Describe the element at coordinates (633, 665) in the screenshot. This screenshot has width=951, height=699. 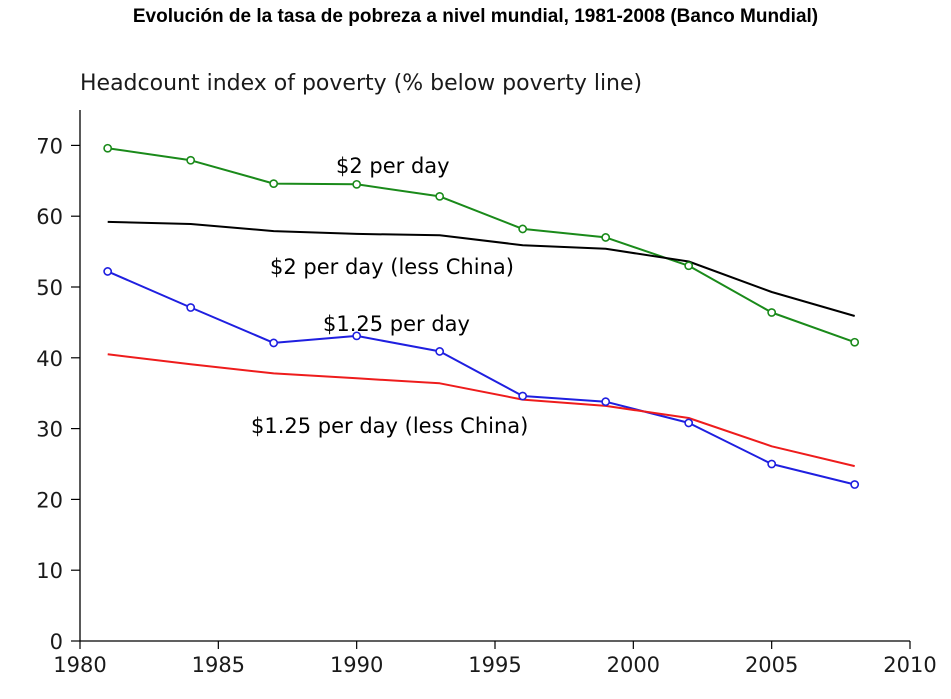
I see `x-tick-label: 2000` at that location.